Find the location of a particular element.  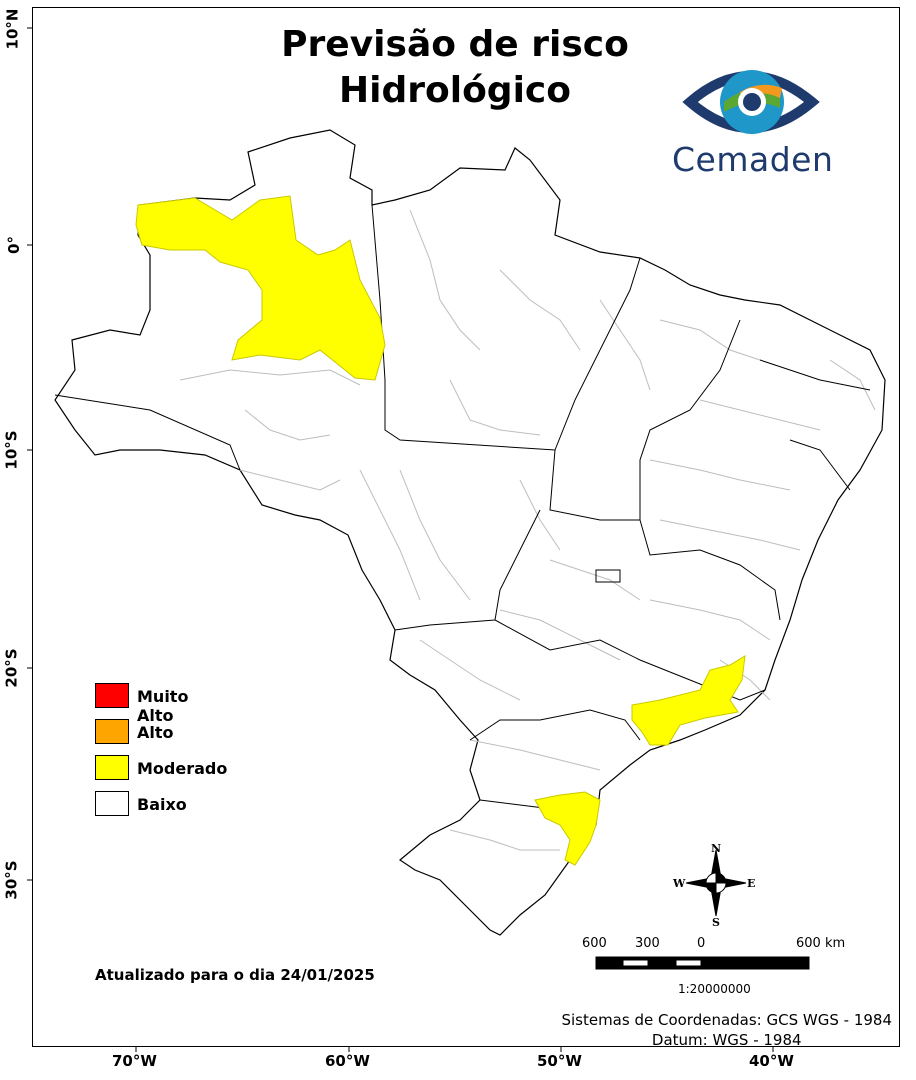

scale-label-600: 600 is located at coordinates (594, 943).